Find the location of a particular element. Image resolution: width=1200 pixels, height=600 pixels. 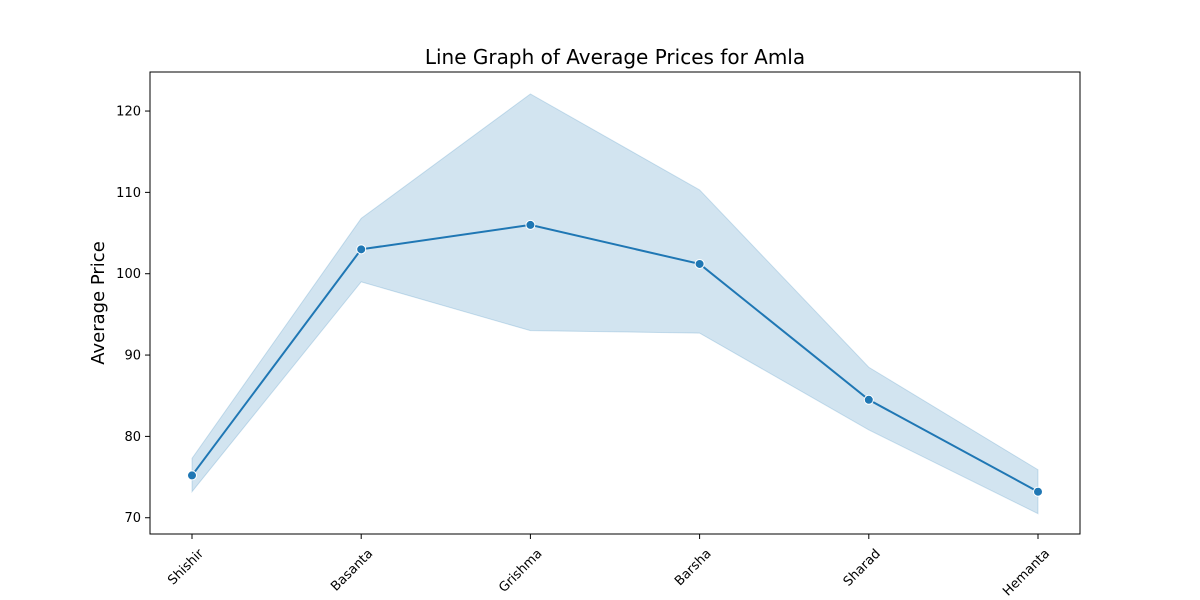

x-tick-label: Hemanta is located at coordinates (1026, 572).